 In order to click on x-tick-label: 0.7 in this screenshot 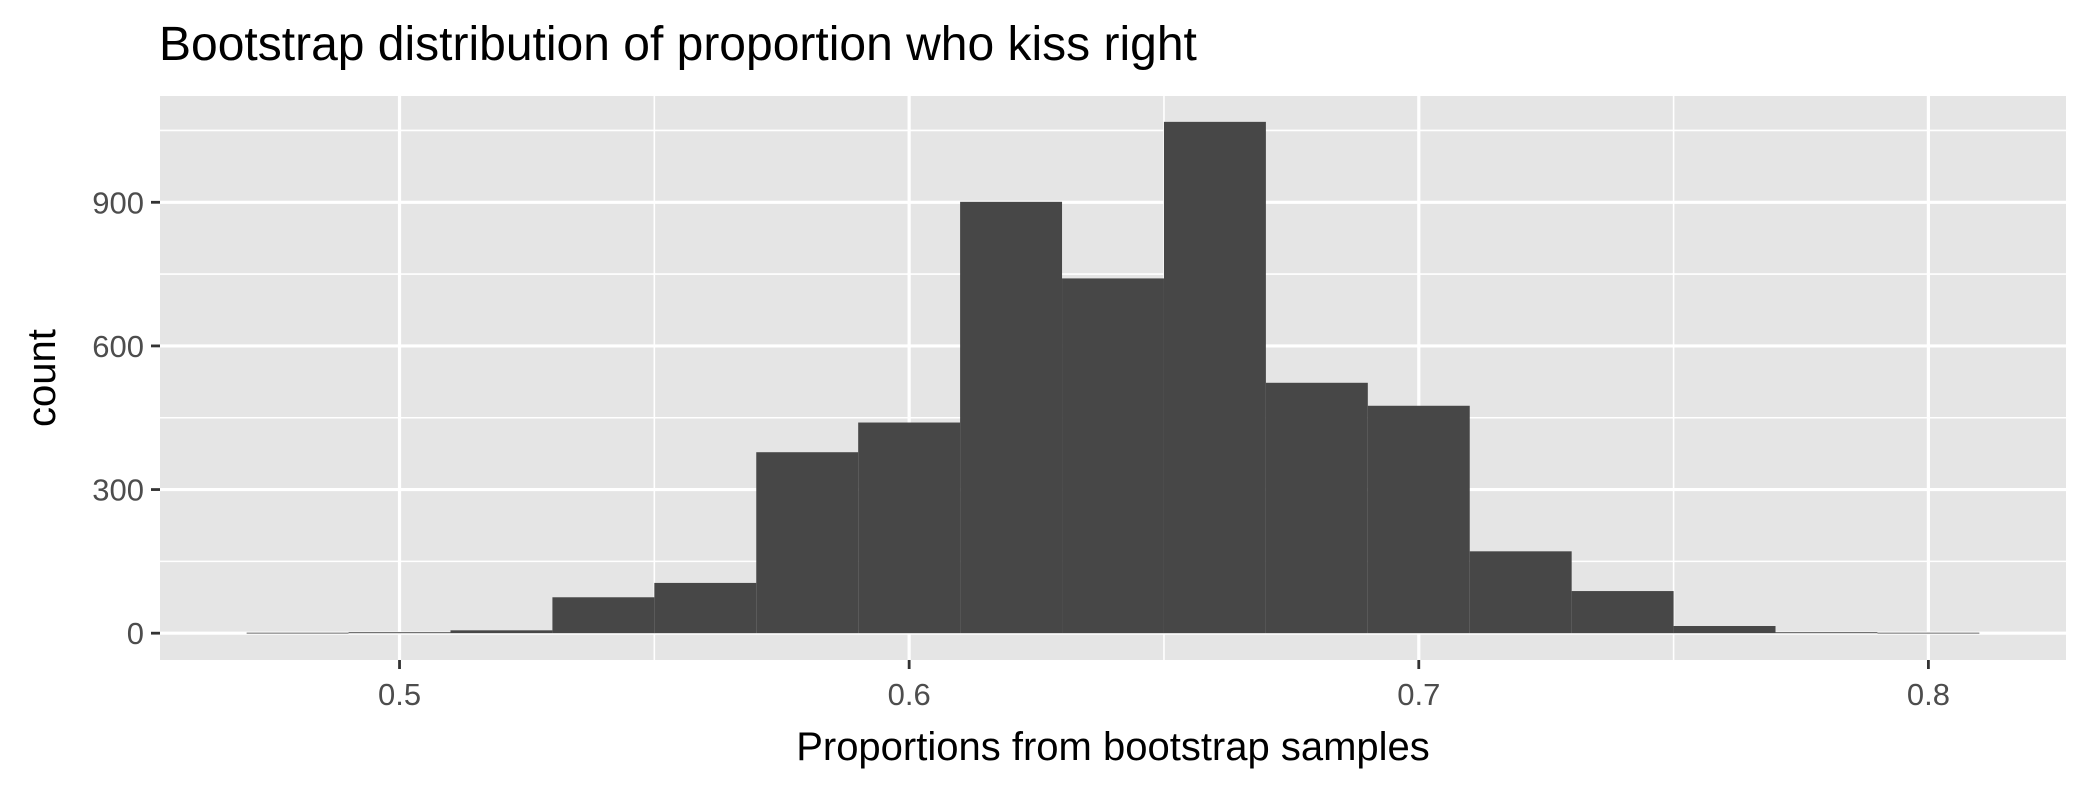, I will do `click(1418, 694)`.